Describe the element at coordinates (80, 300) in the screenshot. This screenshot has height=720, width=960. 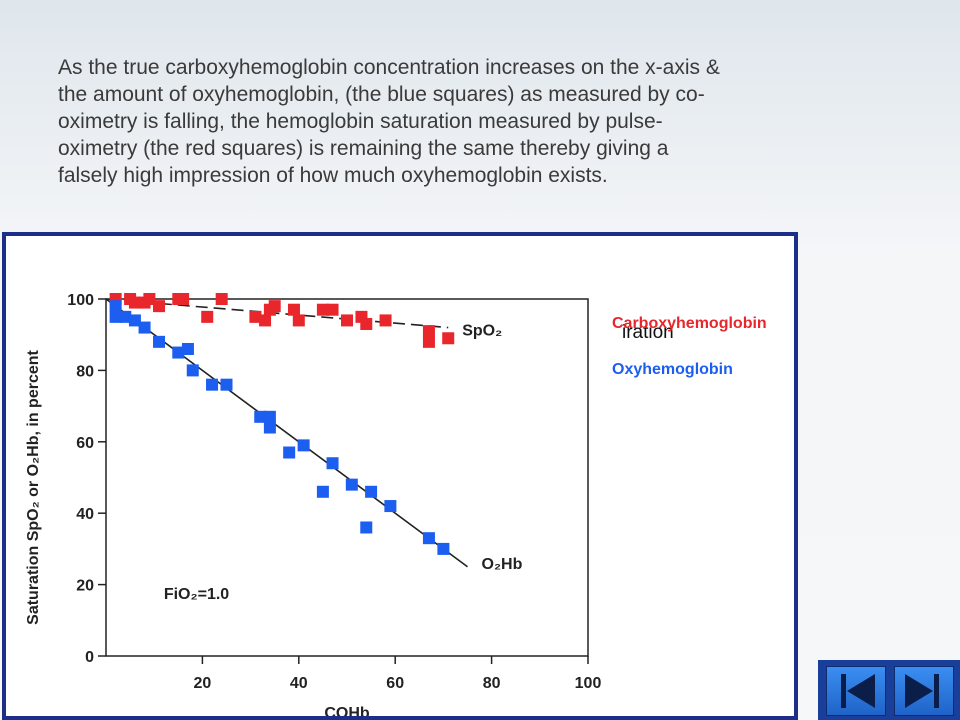
I see `y-tick-label: 100` at that location.